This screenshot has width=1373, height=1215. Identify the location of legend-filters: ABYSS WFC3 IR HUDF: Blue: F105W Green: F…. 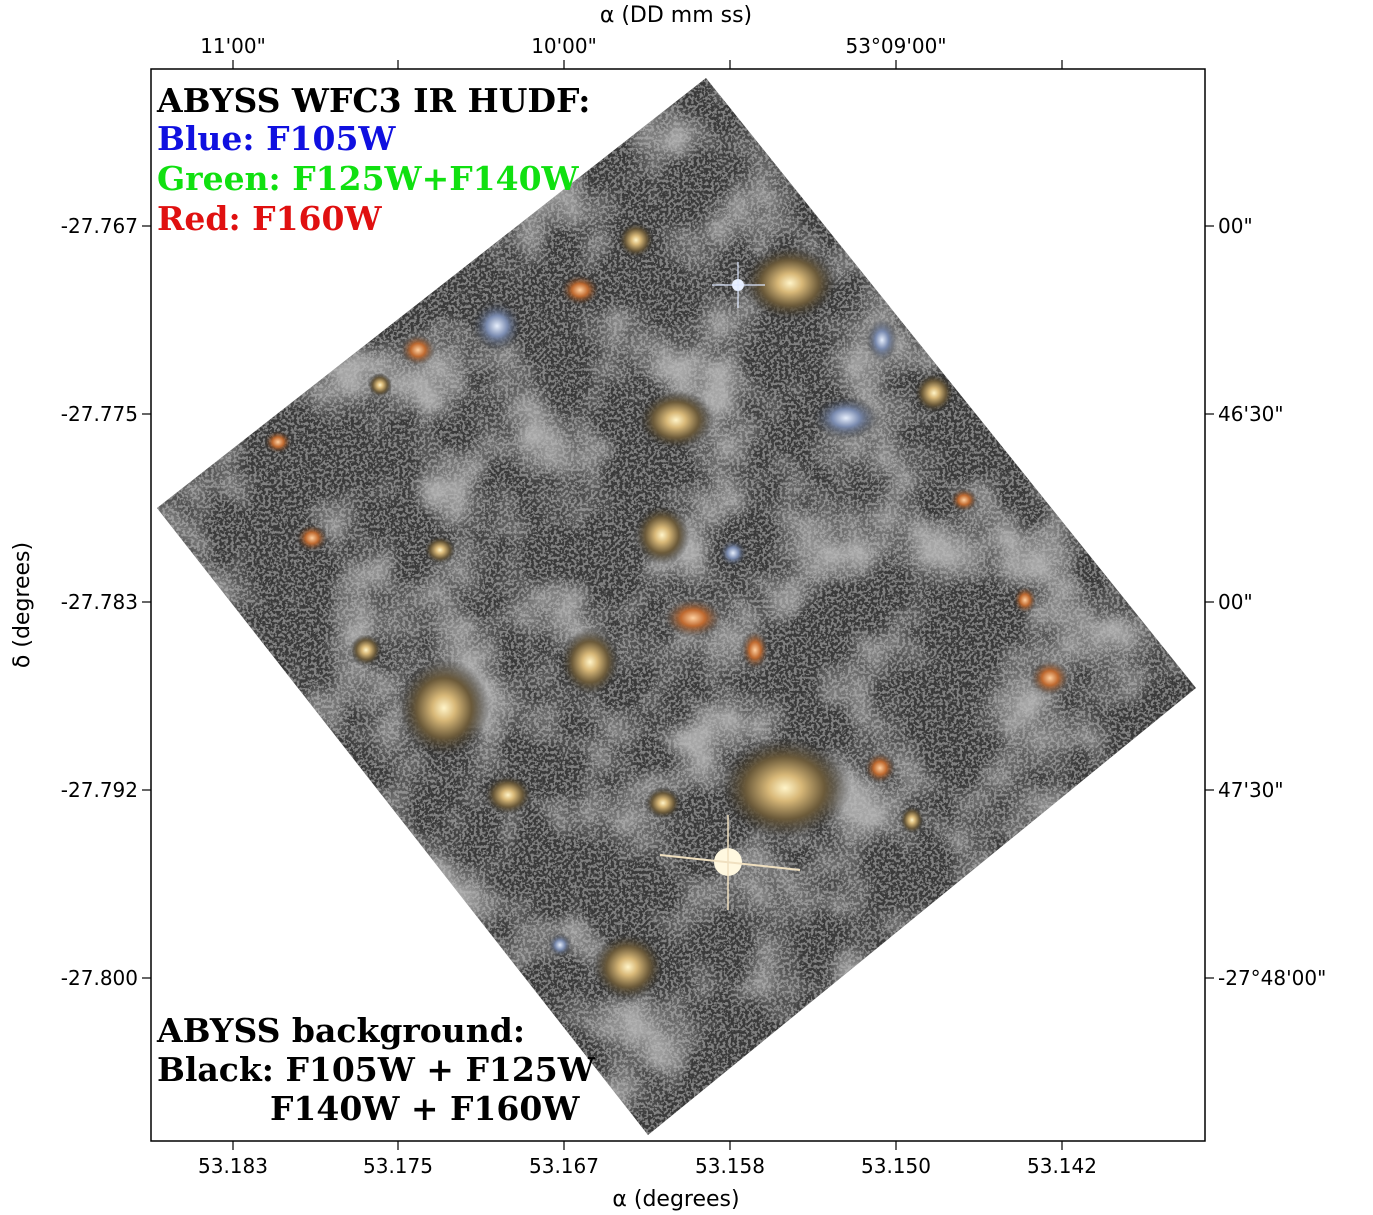
(373, 159).